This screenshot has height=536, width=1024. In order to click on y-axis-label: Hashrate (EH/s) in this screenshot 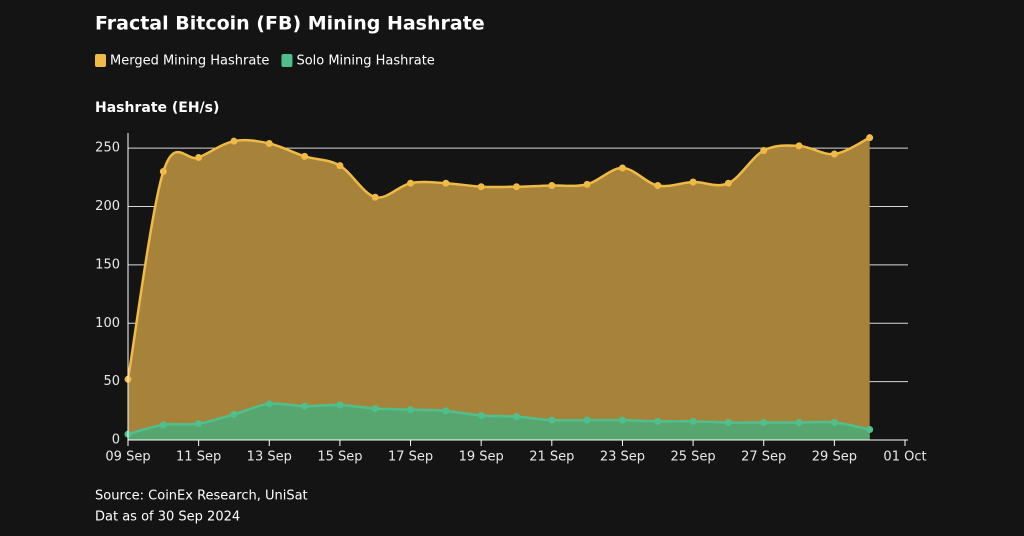, I will do `click(157, 108)`.